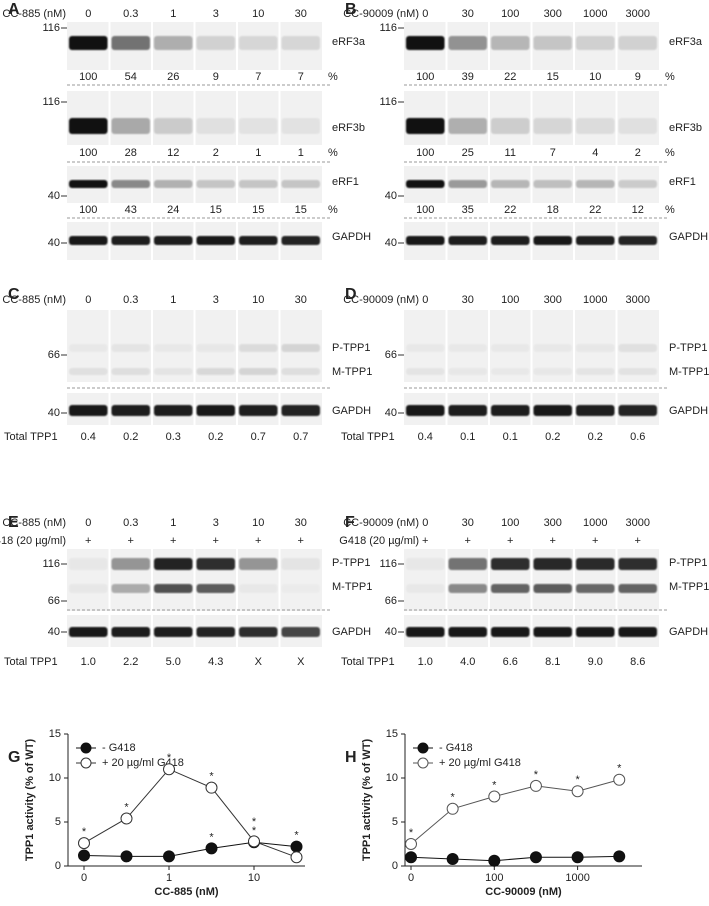  What do you see at coordinates (351, 757) in the screenshot?
I see `panel-letter: H` at bounding box center [351, 757].